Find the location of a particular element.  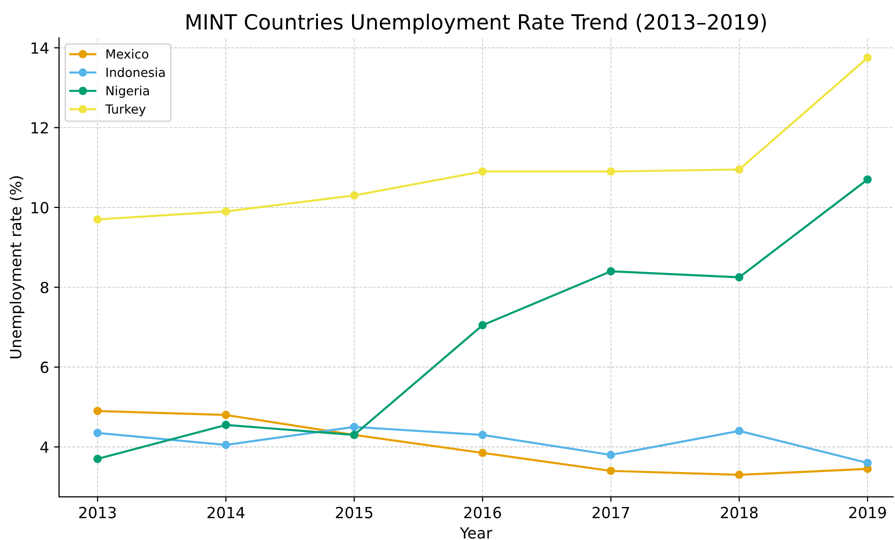

y-tick-label: 8 is located at coordinates (44, 288).